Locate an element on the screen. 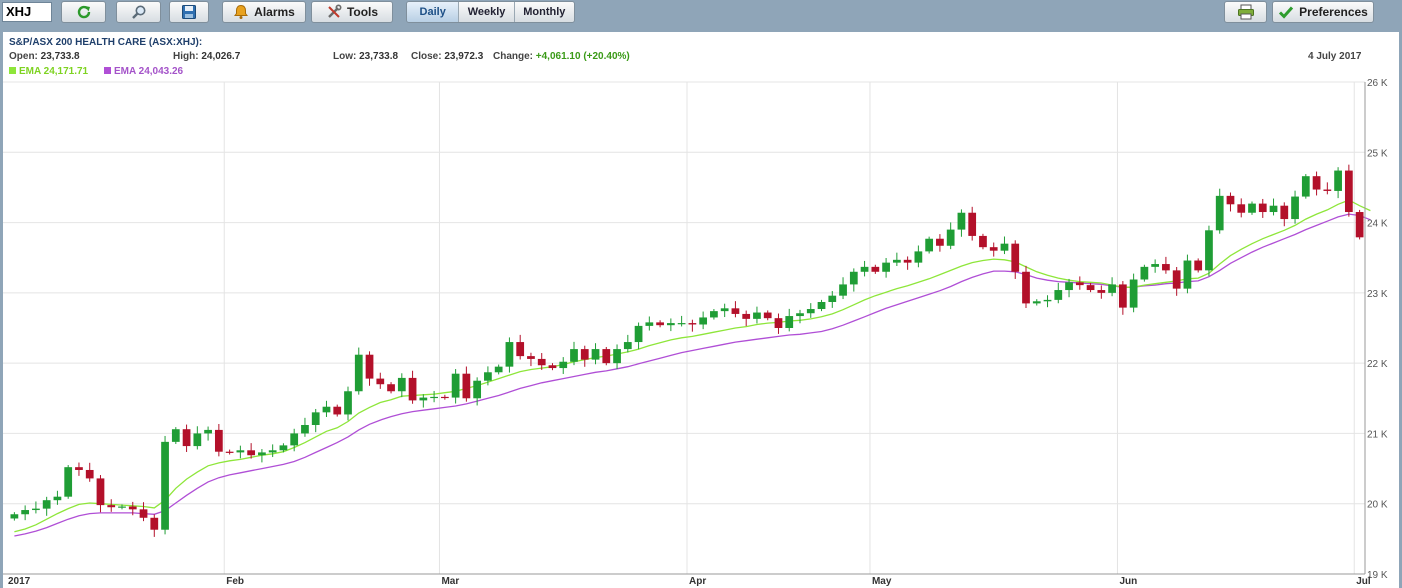 This screenshot has width=1402, height=588. chart-title: S&P/ASX 200 HEALTH CARE (ASX:XHJ): is located at coordinates (106, 42).